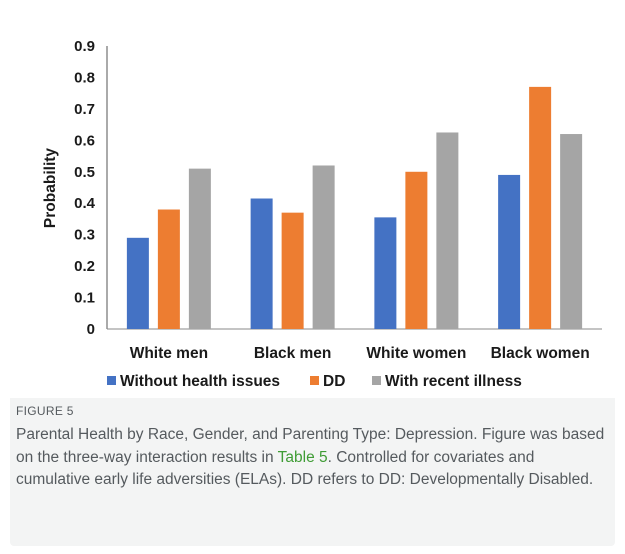 This screenshot has height=554, width=625. What do you see at coordinates (84, 266) in the screenshot?
I see `y-tick-label: 0.2` at bounding box center [84, 266].